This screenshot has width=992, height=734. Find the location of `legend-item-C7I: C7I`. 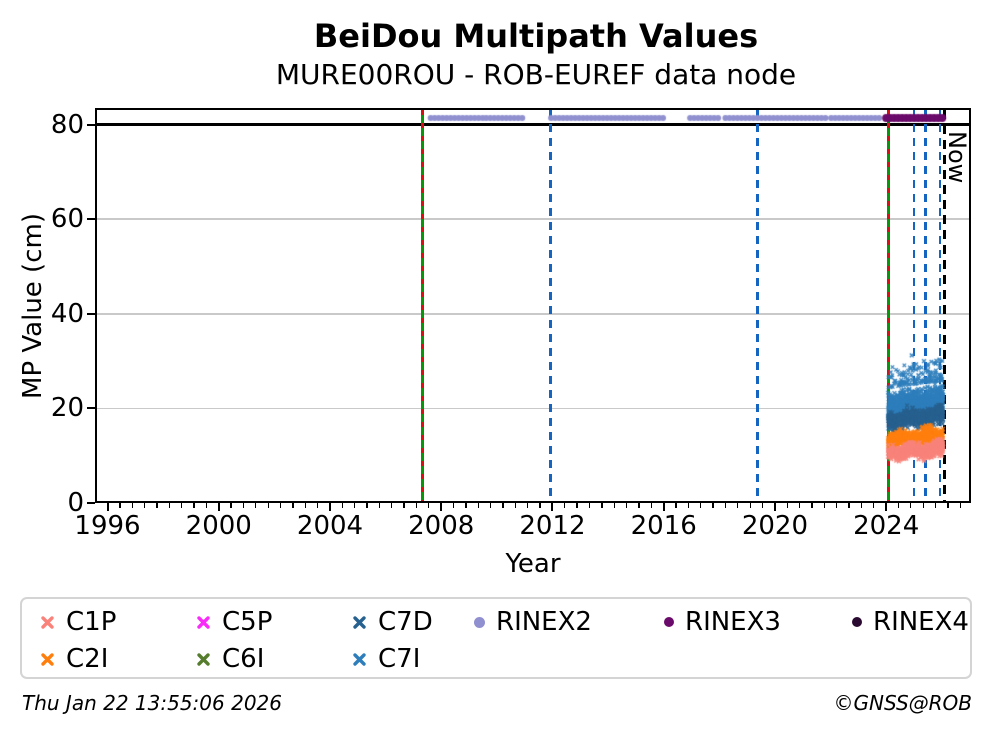

legend-item-C7I: C7I is located at coordinates (386, 659).